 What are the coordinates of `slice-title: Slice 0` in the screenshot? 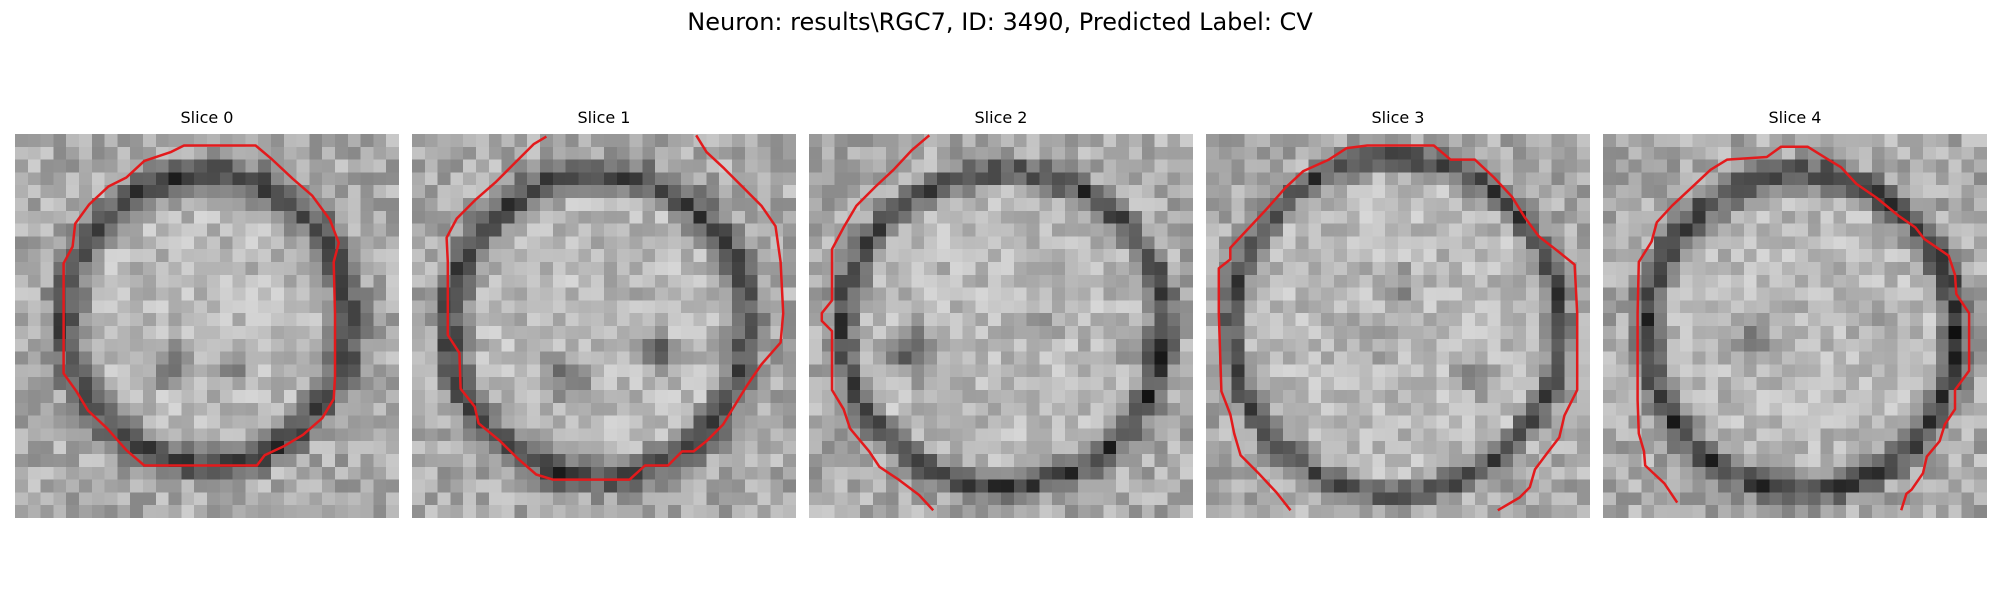 It's located at (207, 117).